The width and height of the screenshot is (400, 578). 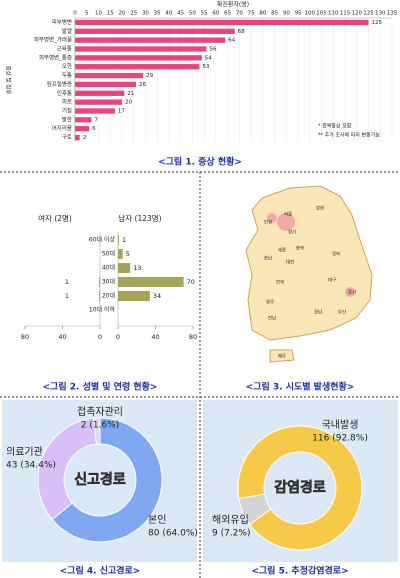 I want to click on slice-name: 국내발생, so click(x=340, y=425).